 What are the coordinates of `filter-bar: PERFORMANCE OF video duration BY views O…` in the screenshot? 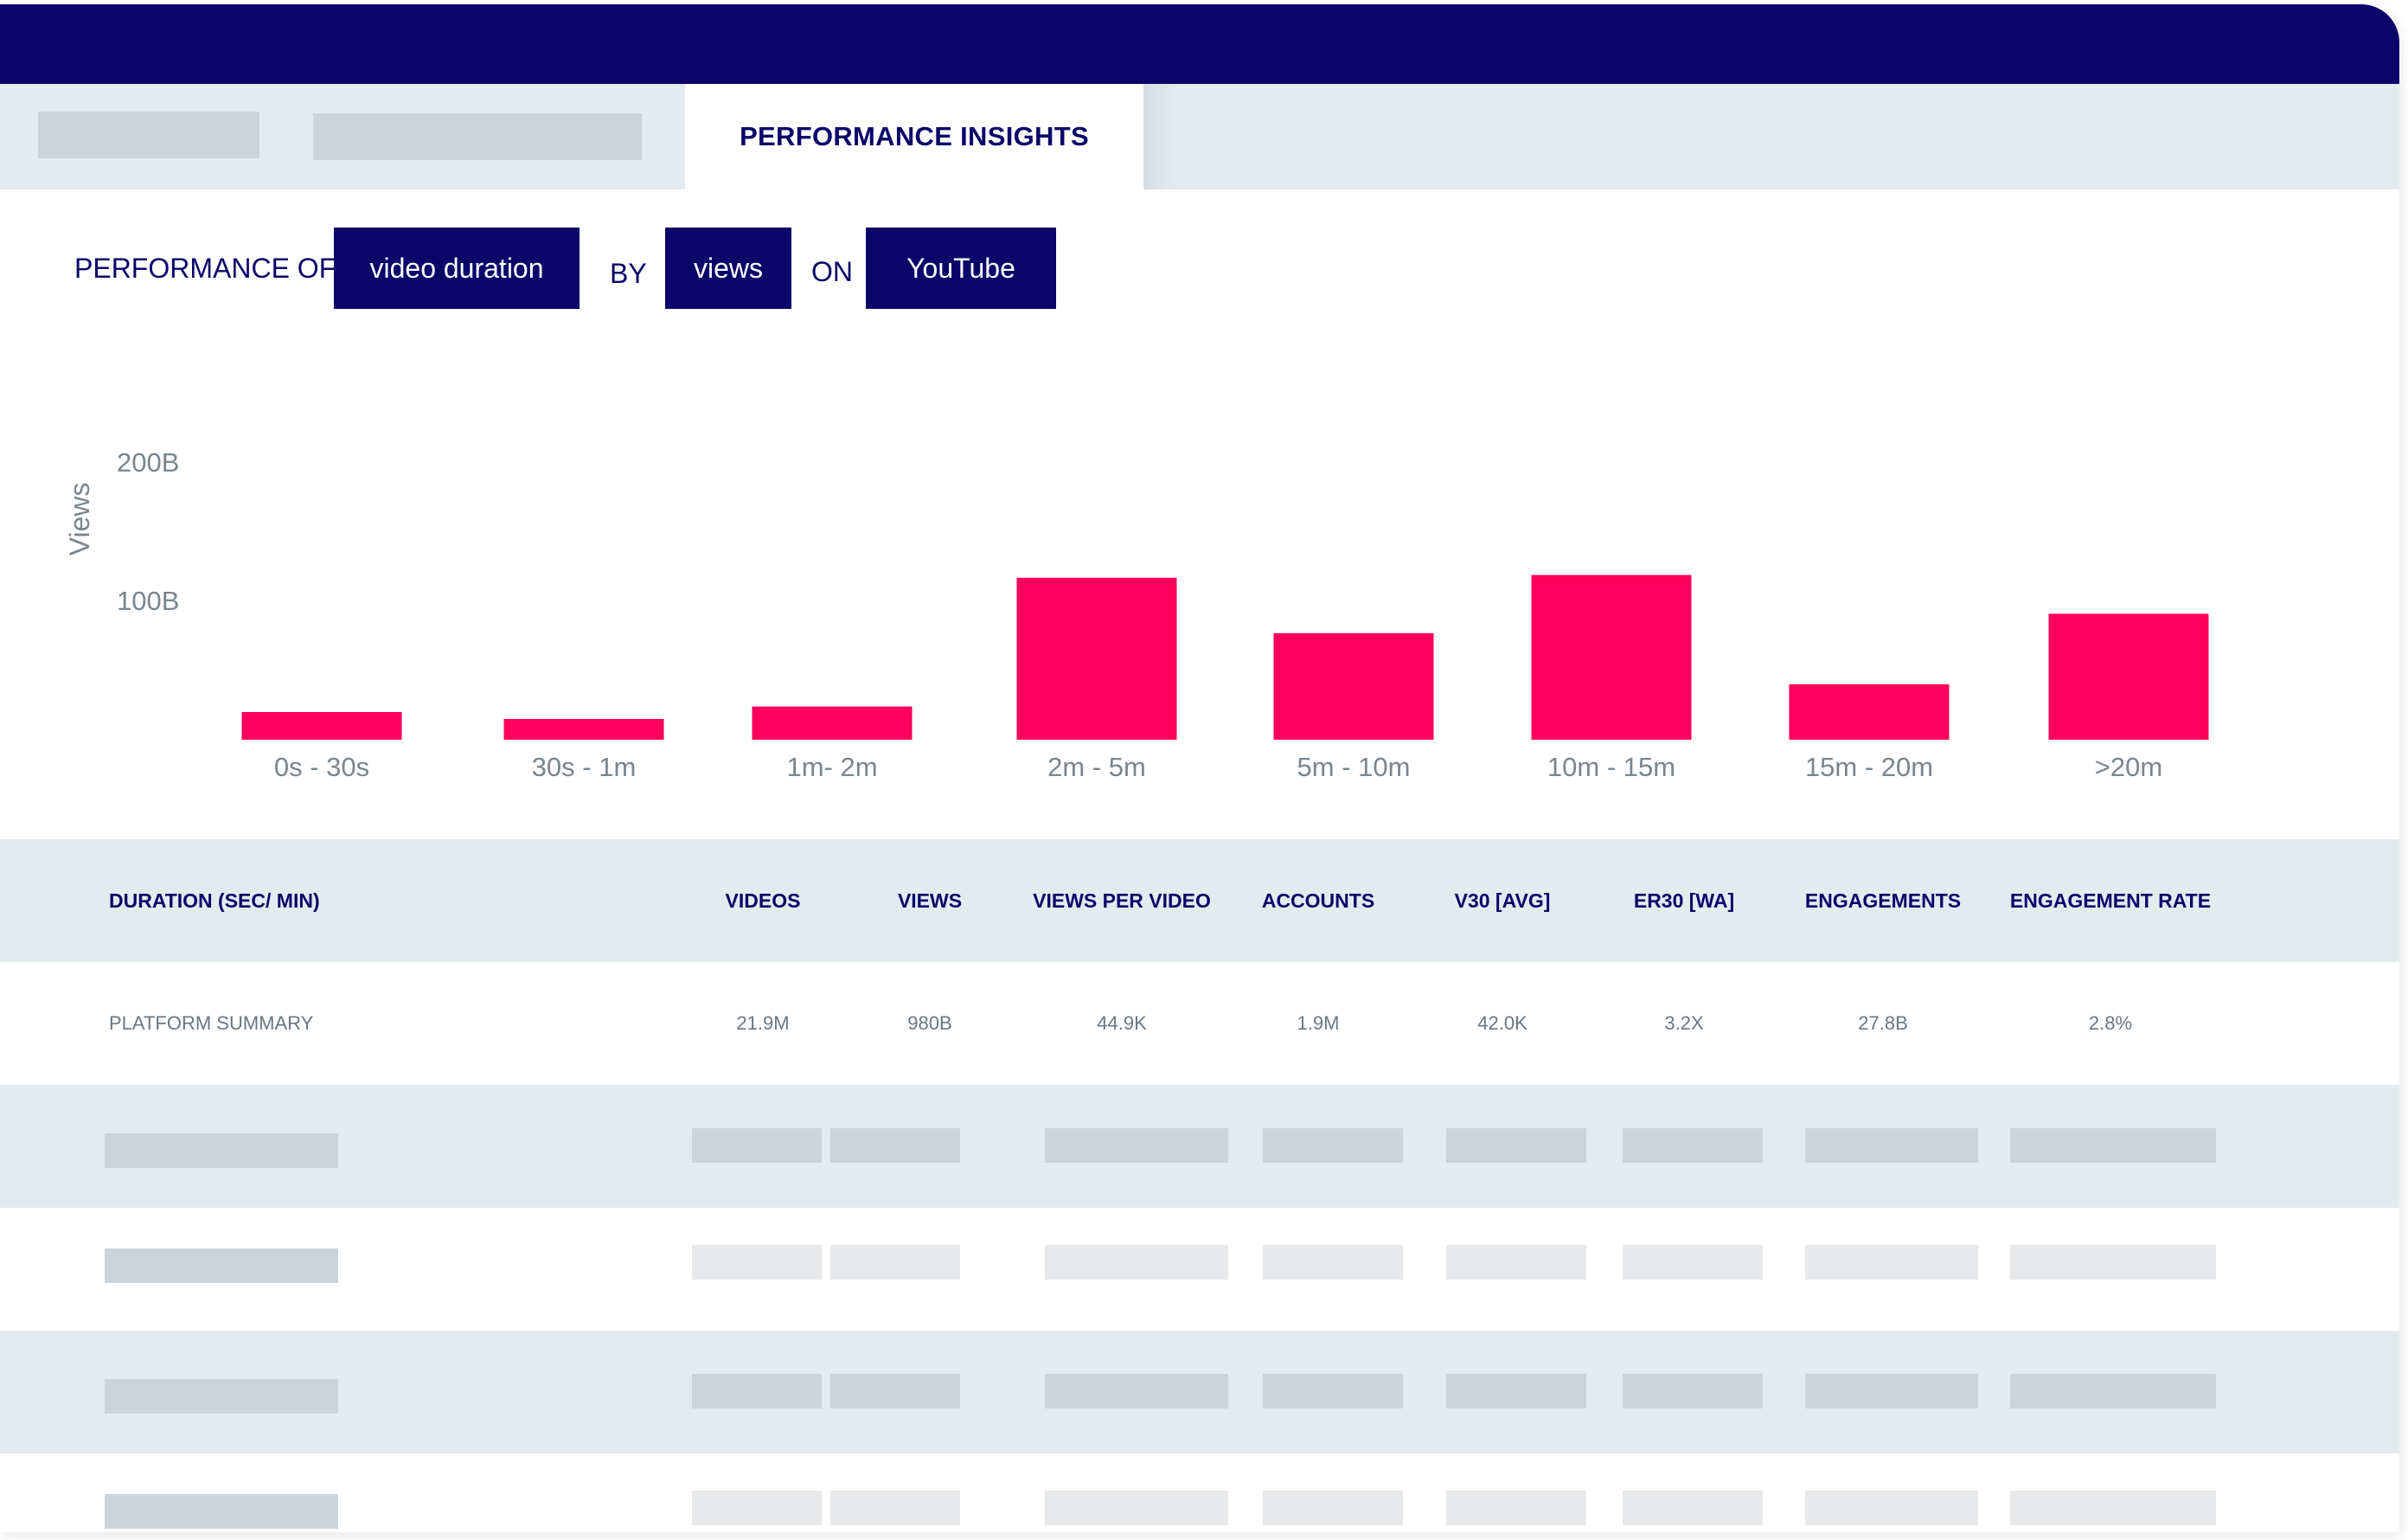 It's located at (1199, 268).